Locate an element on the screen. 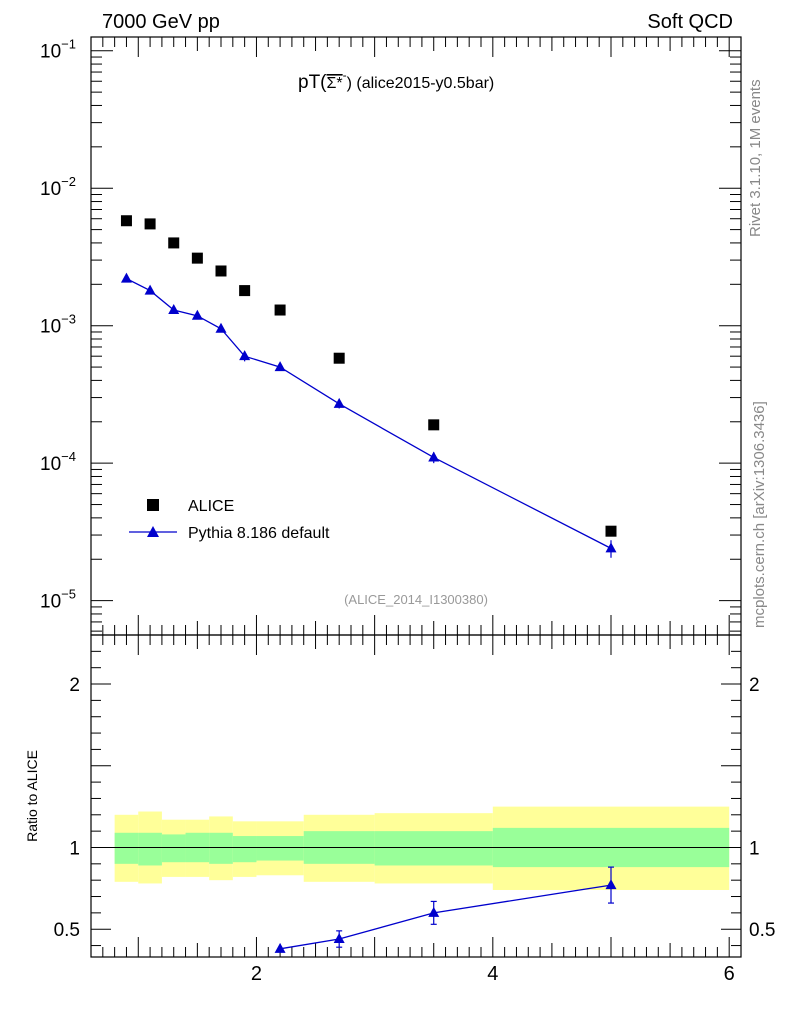 This screenshot has height=1024, width=786. title-prefix: pT( is located at coordinates (312, 82).